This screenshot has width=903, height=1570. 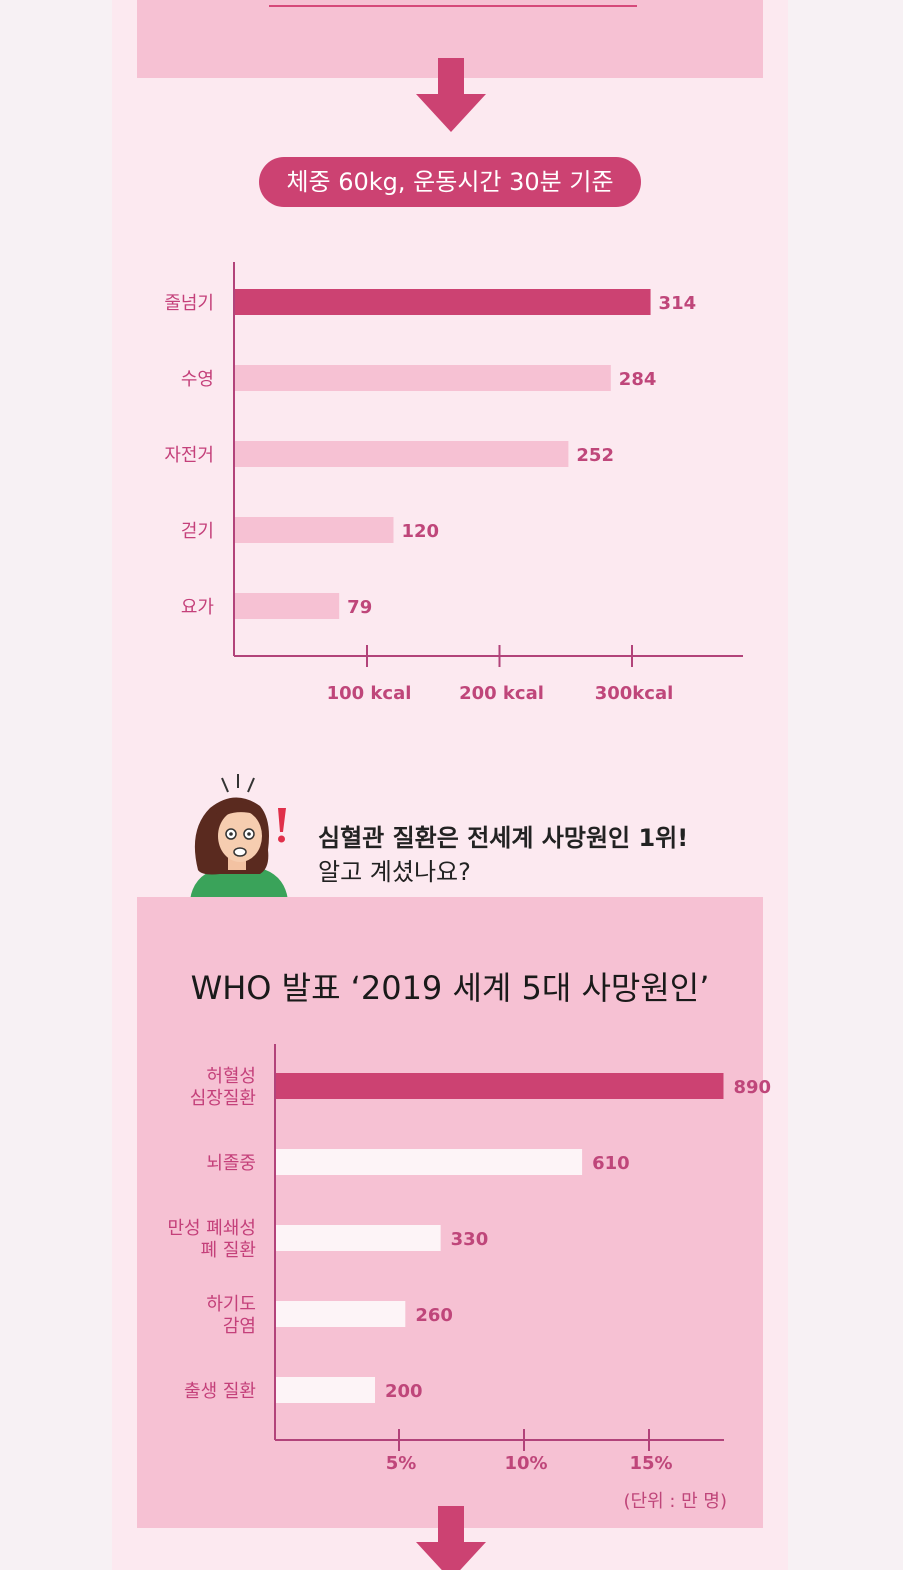 I want to click on value-label: 79, so click(x=359, y=607).